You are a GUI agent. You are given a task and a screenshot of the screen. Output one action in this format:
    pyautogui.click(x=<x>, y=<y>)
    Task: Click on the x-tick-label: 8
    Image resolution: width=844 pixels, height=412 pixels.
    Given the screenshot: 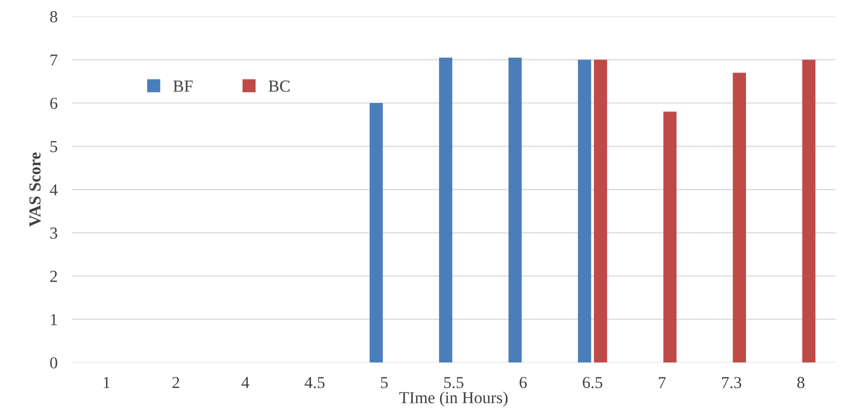 What is the action you would take?
    pyautogui.click(x=800, y=382)
    